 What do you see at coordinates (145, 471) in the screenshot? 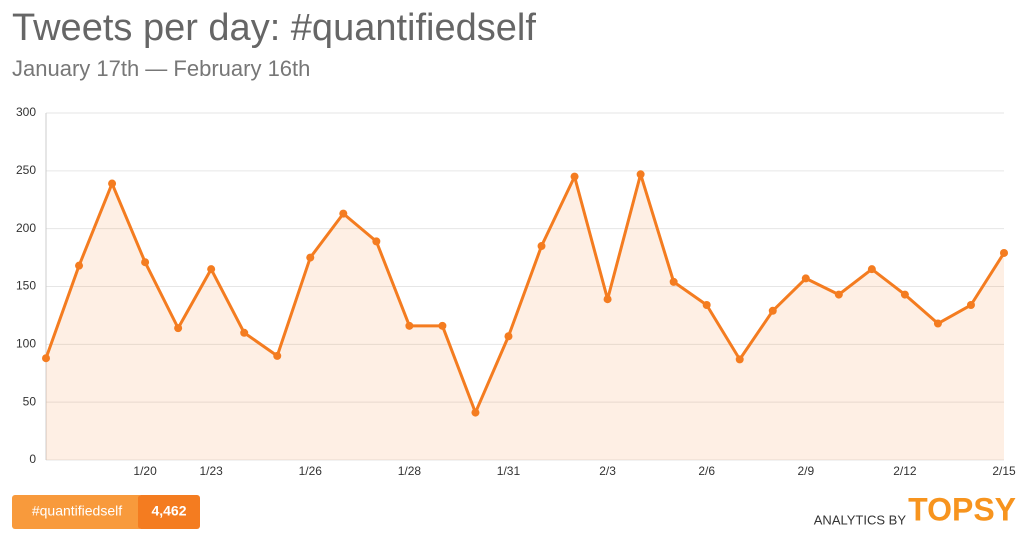
I see `x-tick-label: 1/20` at bounding box center [145, 471].